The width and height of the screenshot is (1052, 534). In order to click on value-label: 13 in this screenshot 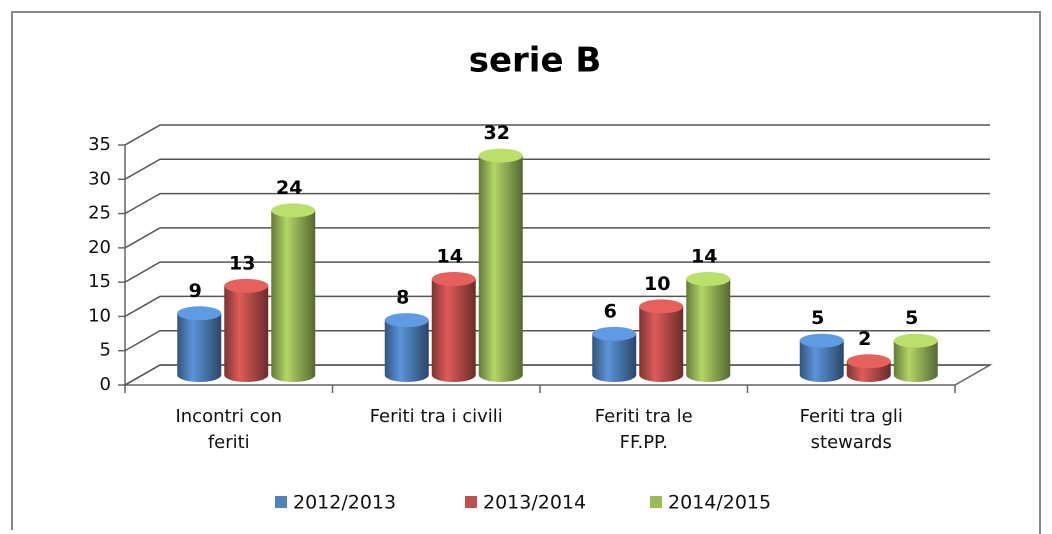, I will do `click(242, 263)`.